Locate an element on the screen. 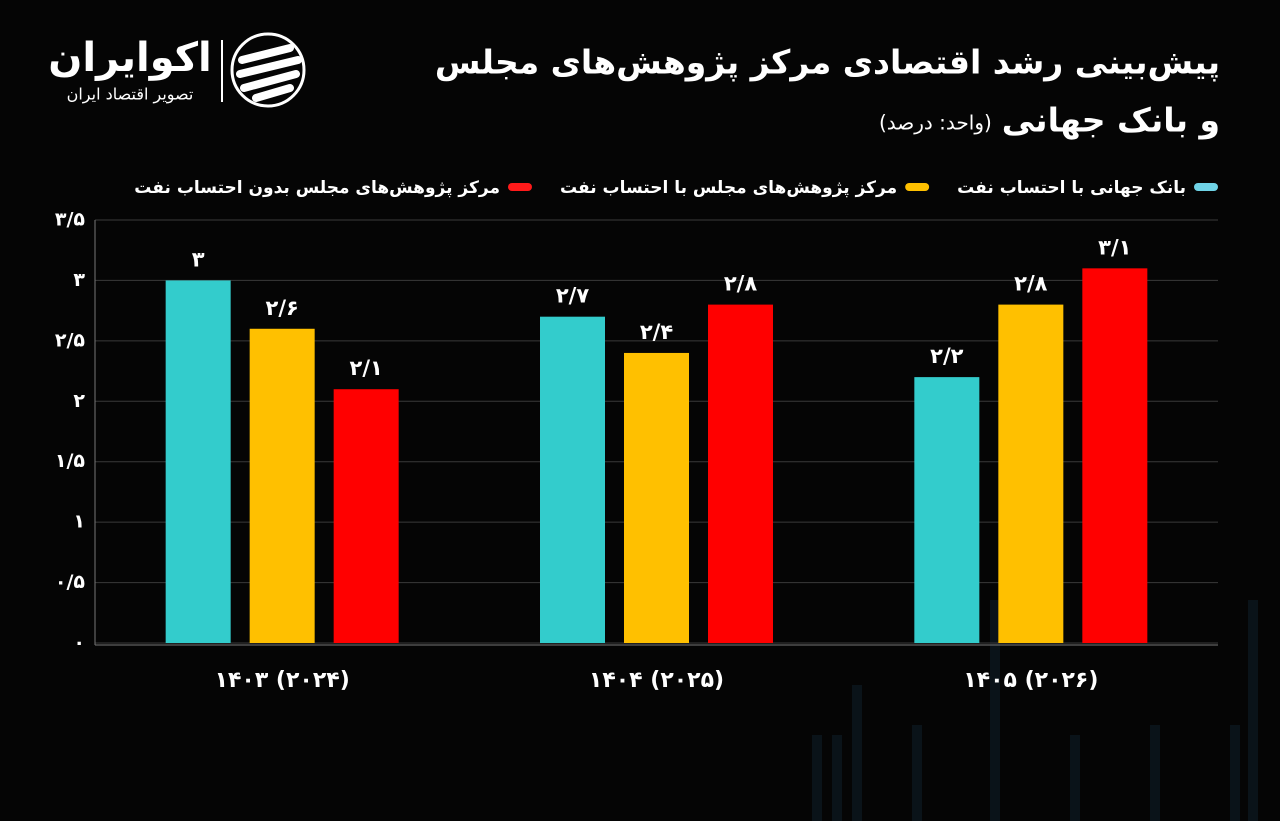 The width and height of the screenshot is (1280, 821). y-tick-label: ۳/۵ is located at coordinates (70, 220).